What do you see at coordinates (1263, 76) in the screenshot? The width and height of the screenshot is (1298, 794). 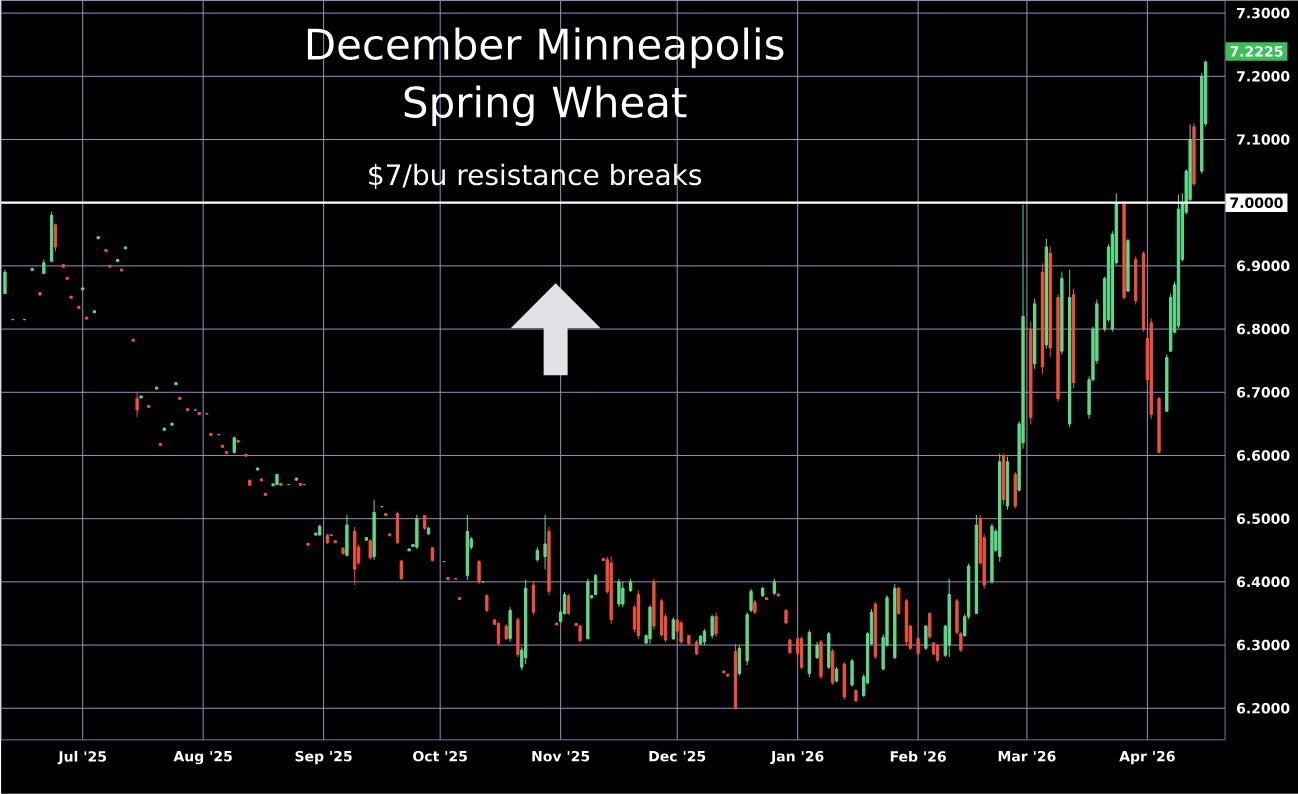 I see `y-tick-label: 7.2000` at bounding box center [1263, 76].